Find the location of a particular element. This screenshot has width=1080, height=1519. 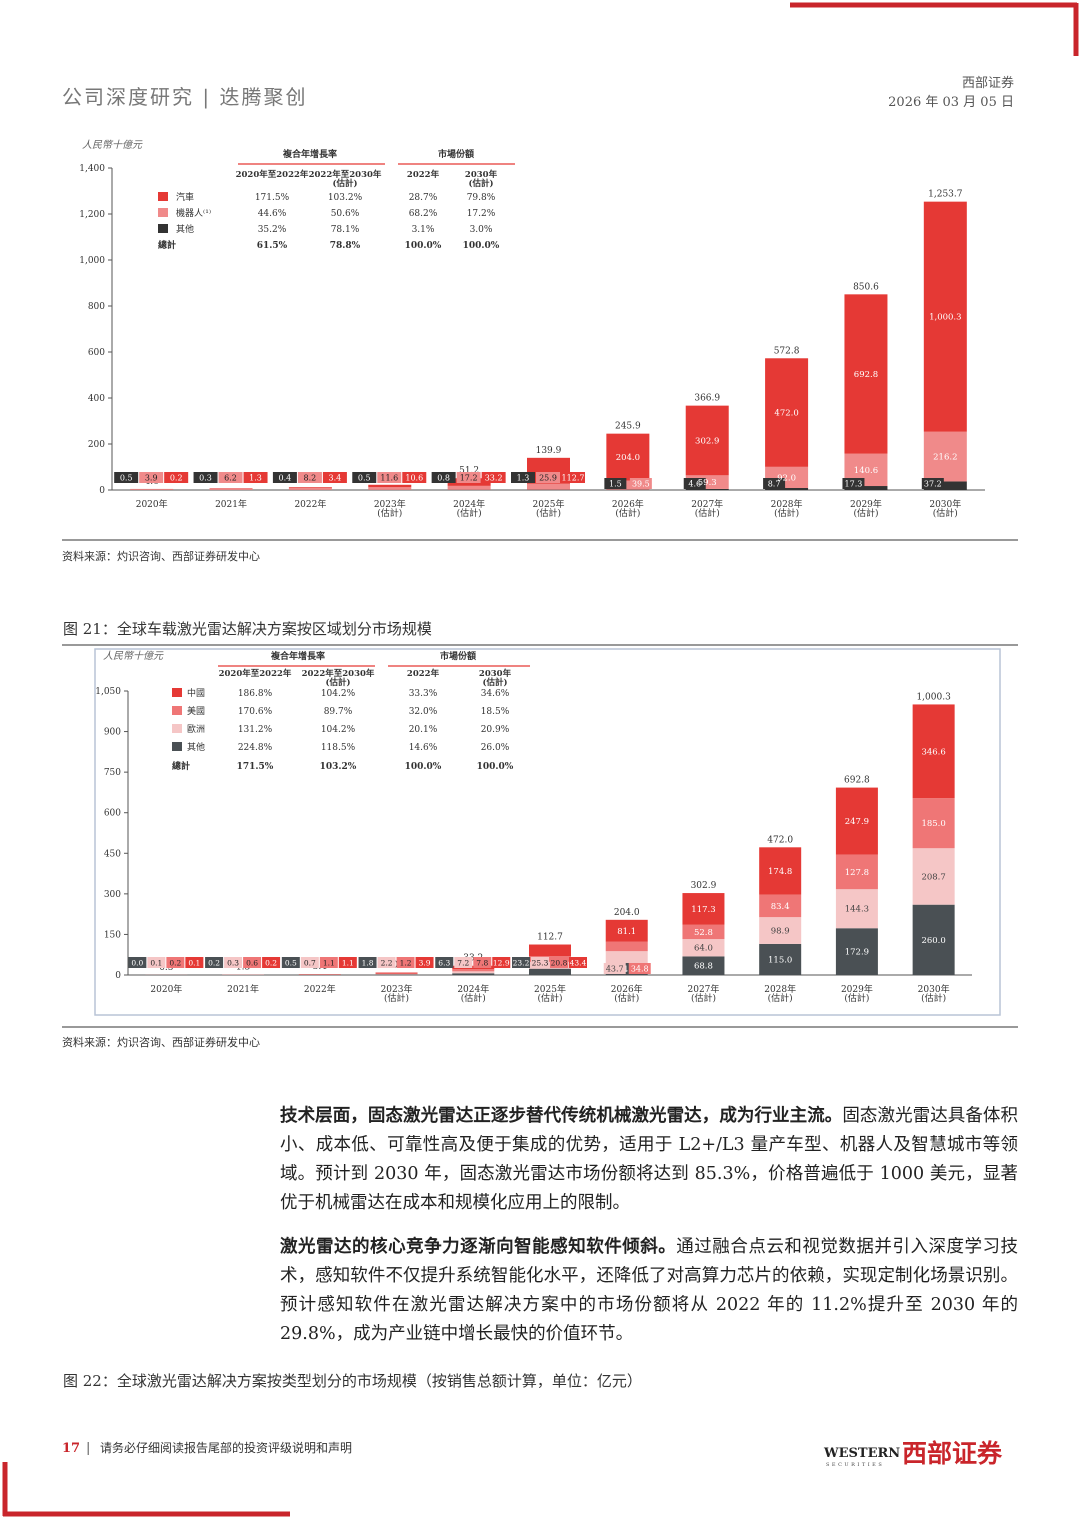

value-label: 10.6 is located at coordinates (414, 478).